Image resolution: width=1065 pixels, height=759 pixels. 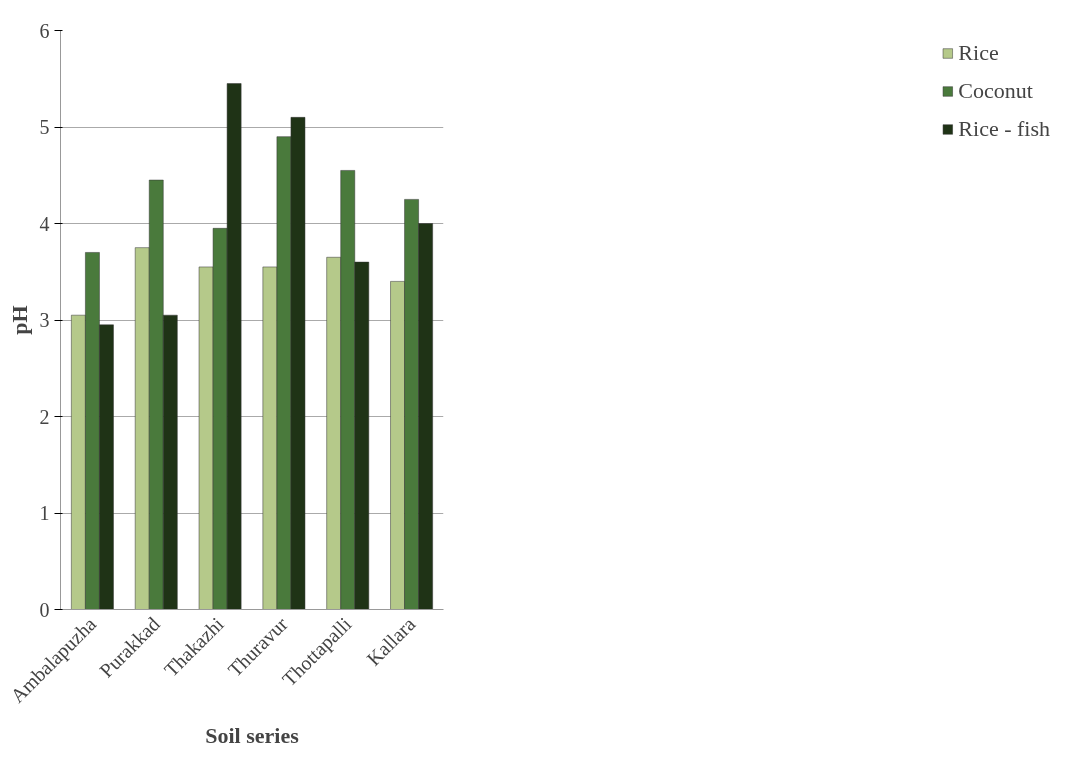 What do you see at coordinates (44, 127) in the screenshot?
I see `y-tick-label: 5` at bounding box center [44, 127].